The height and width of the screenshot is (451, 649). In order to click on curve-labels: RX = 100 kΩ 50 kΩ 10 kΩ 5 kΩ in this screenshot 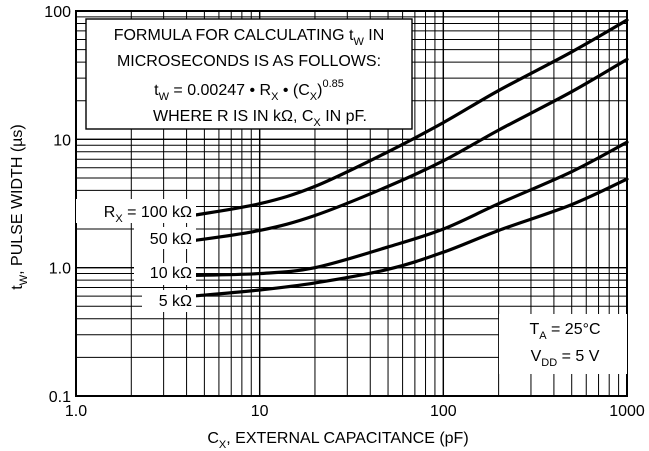, I will do `click(136, 255)`.